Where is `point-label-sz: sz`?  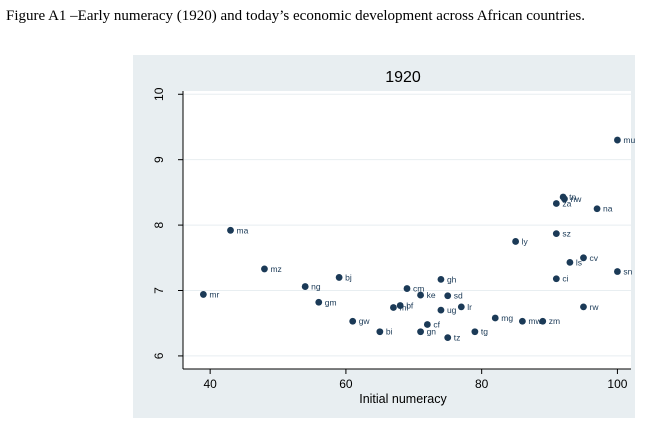 point-label-sz: sz is located at coordinates (566, 234).